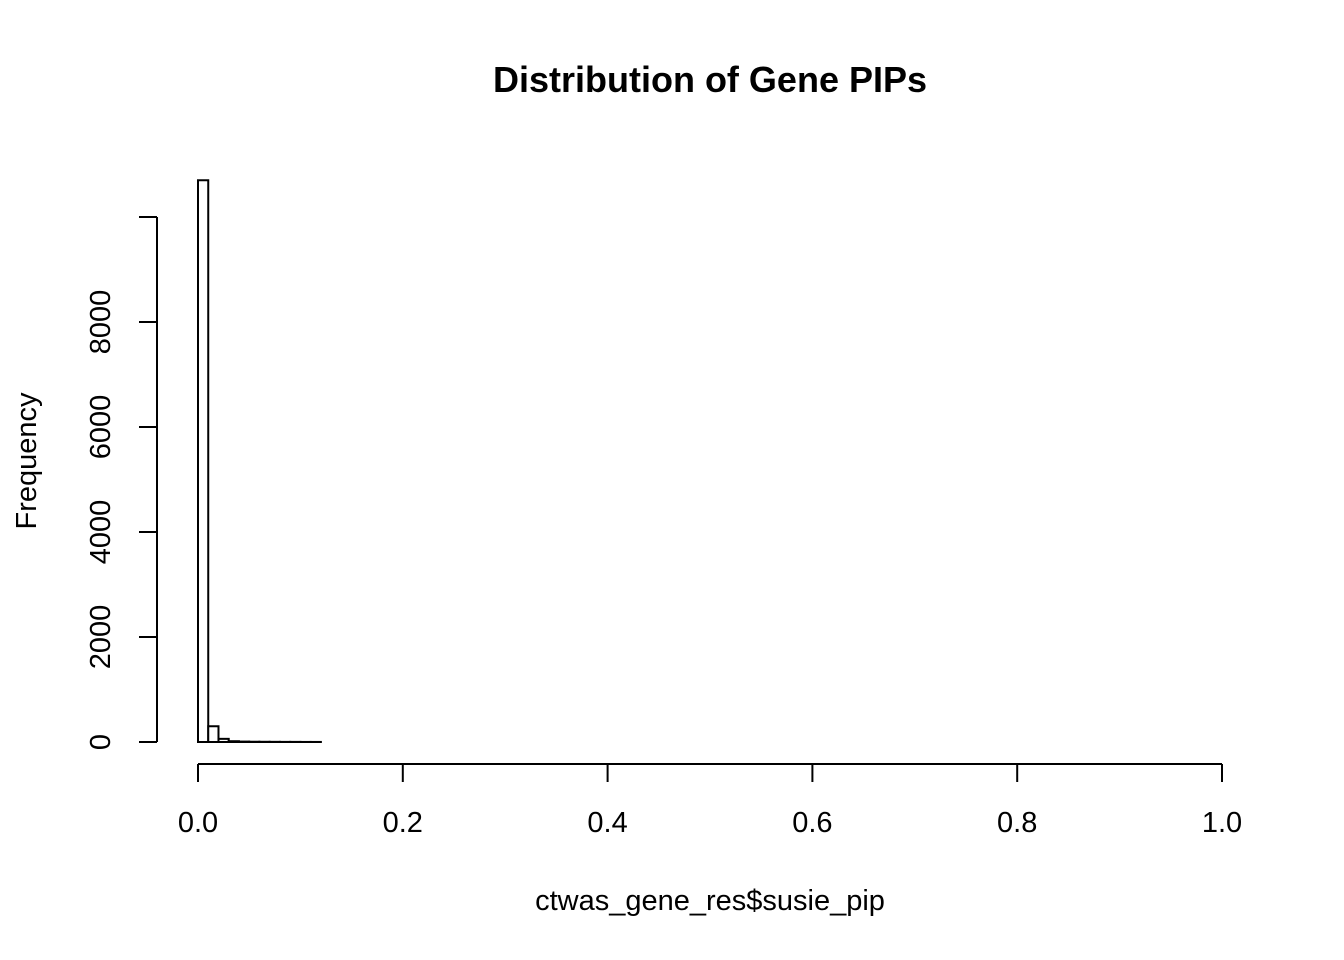 The image size is (1344, 960). Describe the element at coordinates (27, 461) in the screenshot. I see `y-axis-label: Frequency` at that location.